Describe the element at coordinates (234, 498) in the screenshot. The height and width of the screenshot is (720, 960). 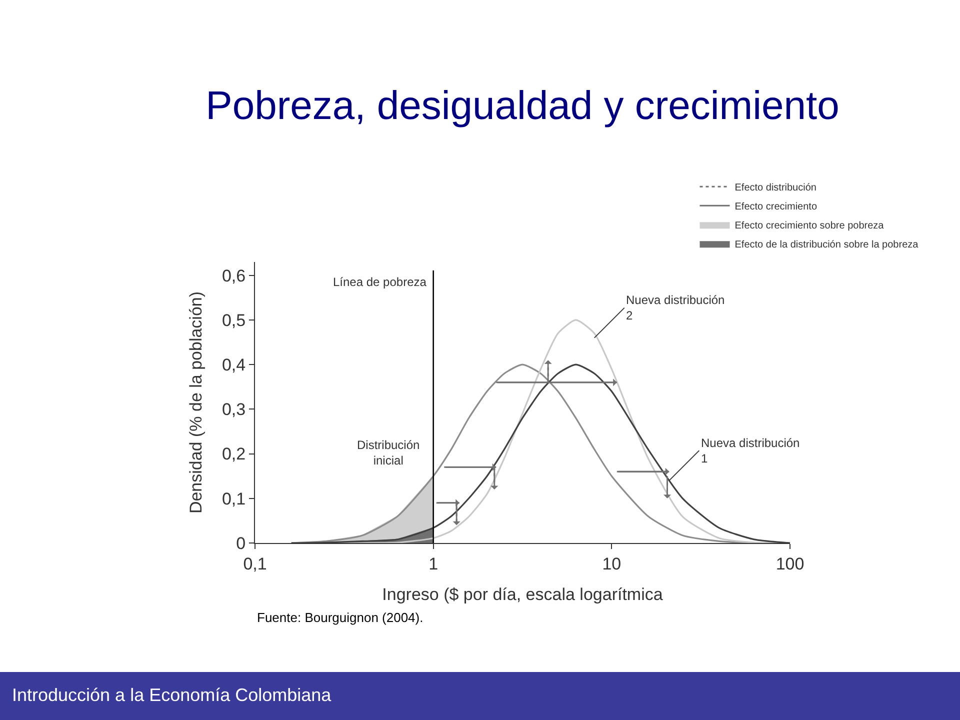
I see `y-tick-label: 0,1` at that location.